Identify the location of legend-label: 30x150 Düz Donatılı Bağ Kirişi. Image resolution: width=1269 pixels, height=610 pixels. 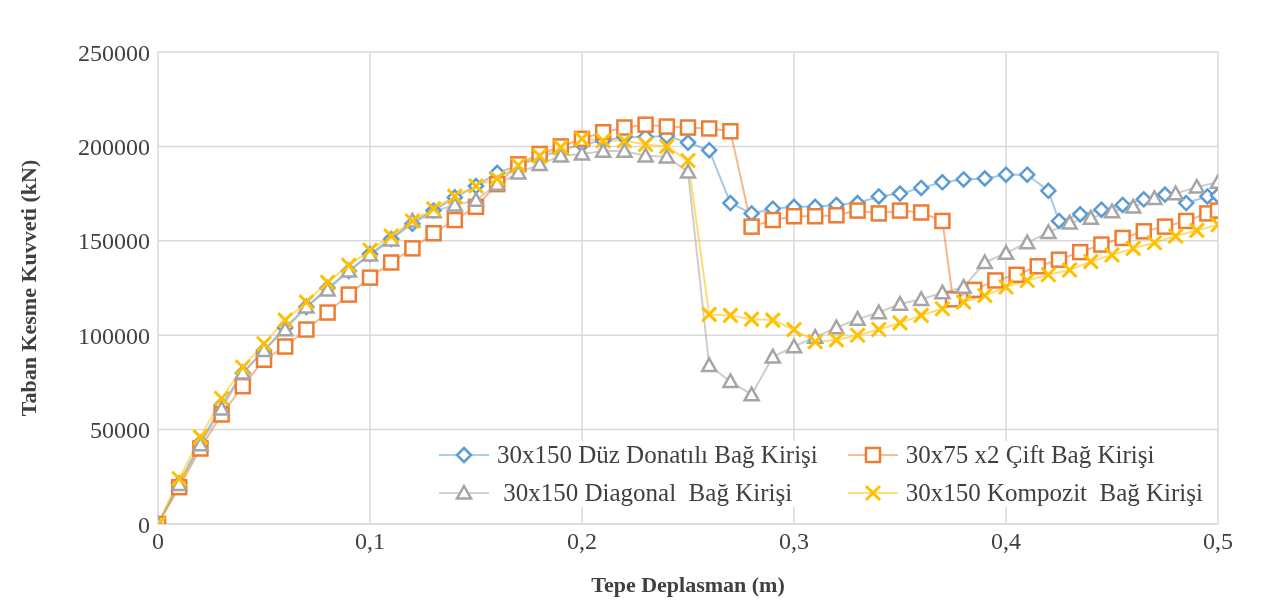
(657, 455).